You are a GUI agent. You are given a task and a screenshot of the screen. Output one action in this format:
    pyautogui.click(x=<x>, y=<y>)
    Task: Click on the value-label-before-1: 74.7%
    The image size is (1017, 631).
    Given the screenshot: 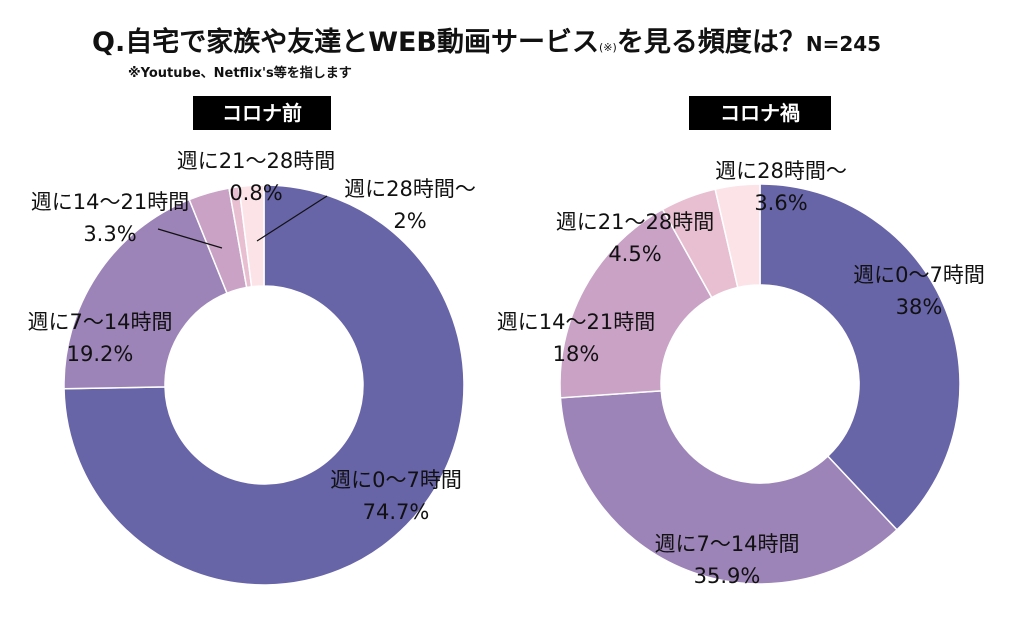 What is the action you would take?
    pyautogui.click(x=396, y=512)
    